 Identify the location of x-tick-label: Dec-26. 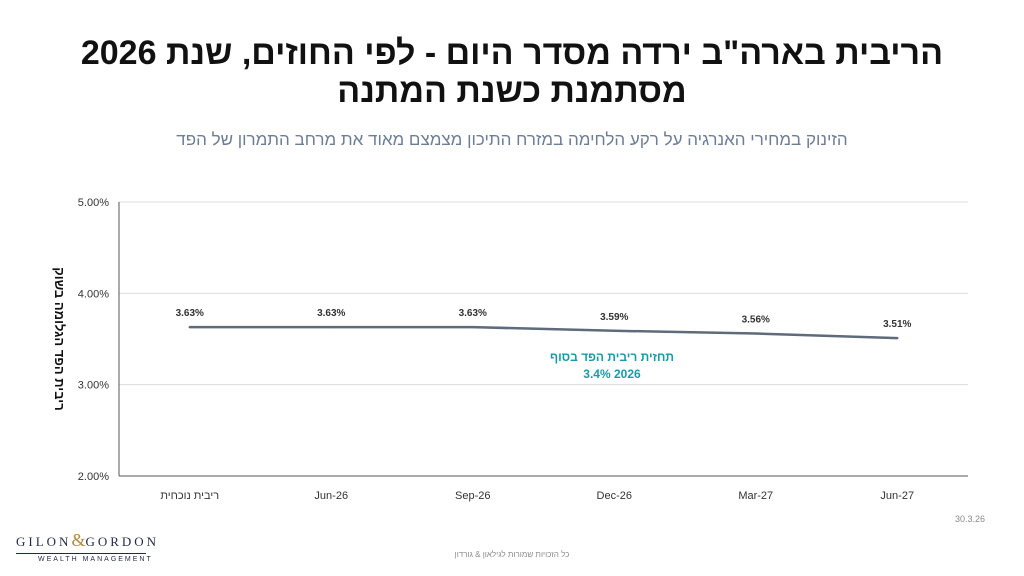
(614, 496).